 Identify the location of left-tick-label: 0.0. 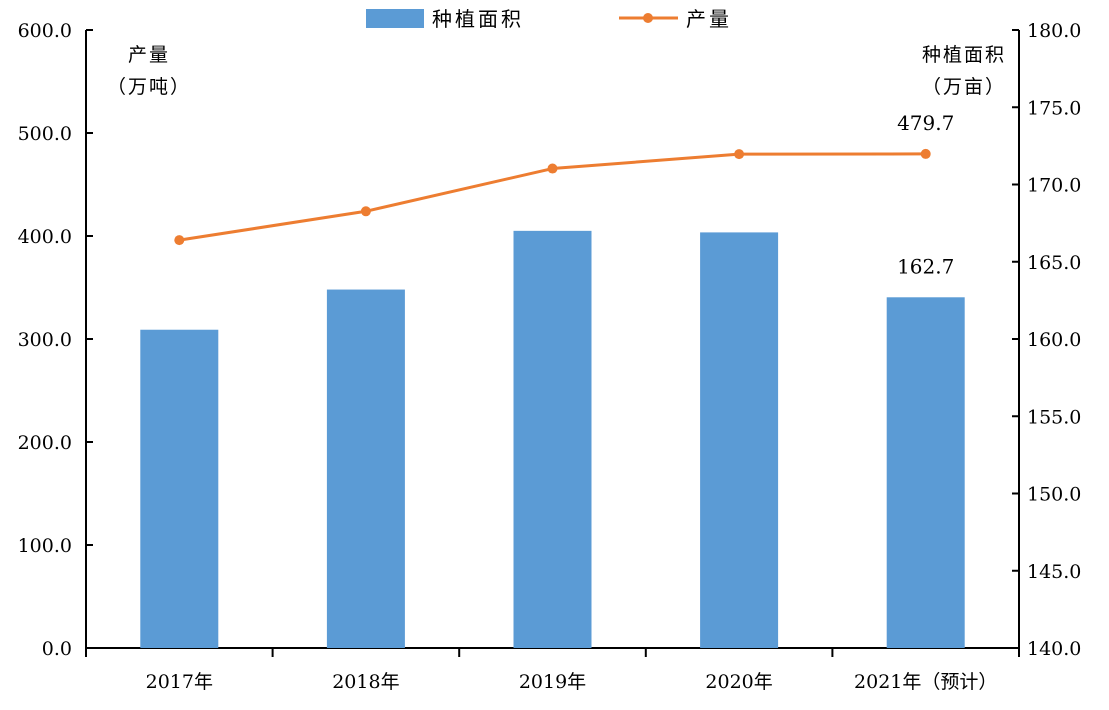
(57, 649).